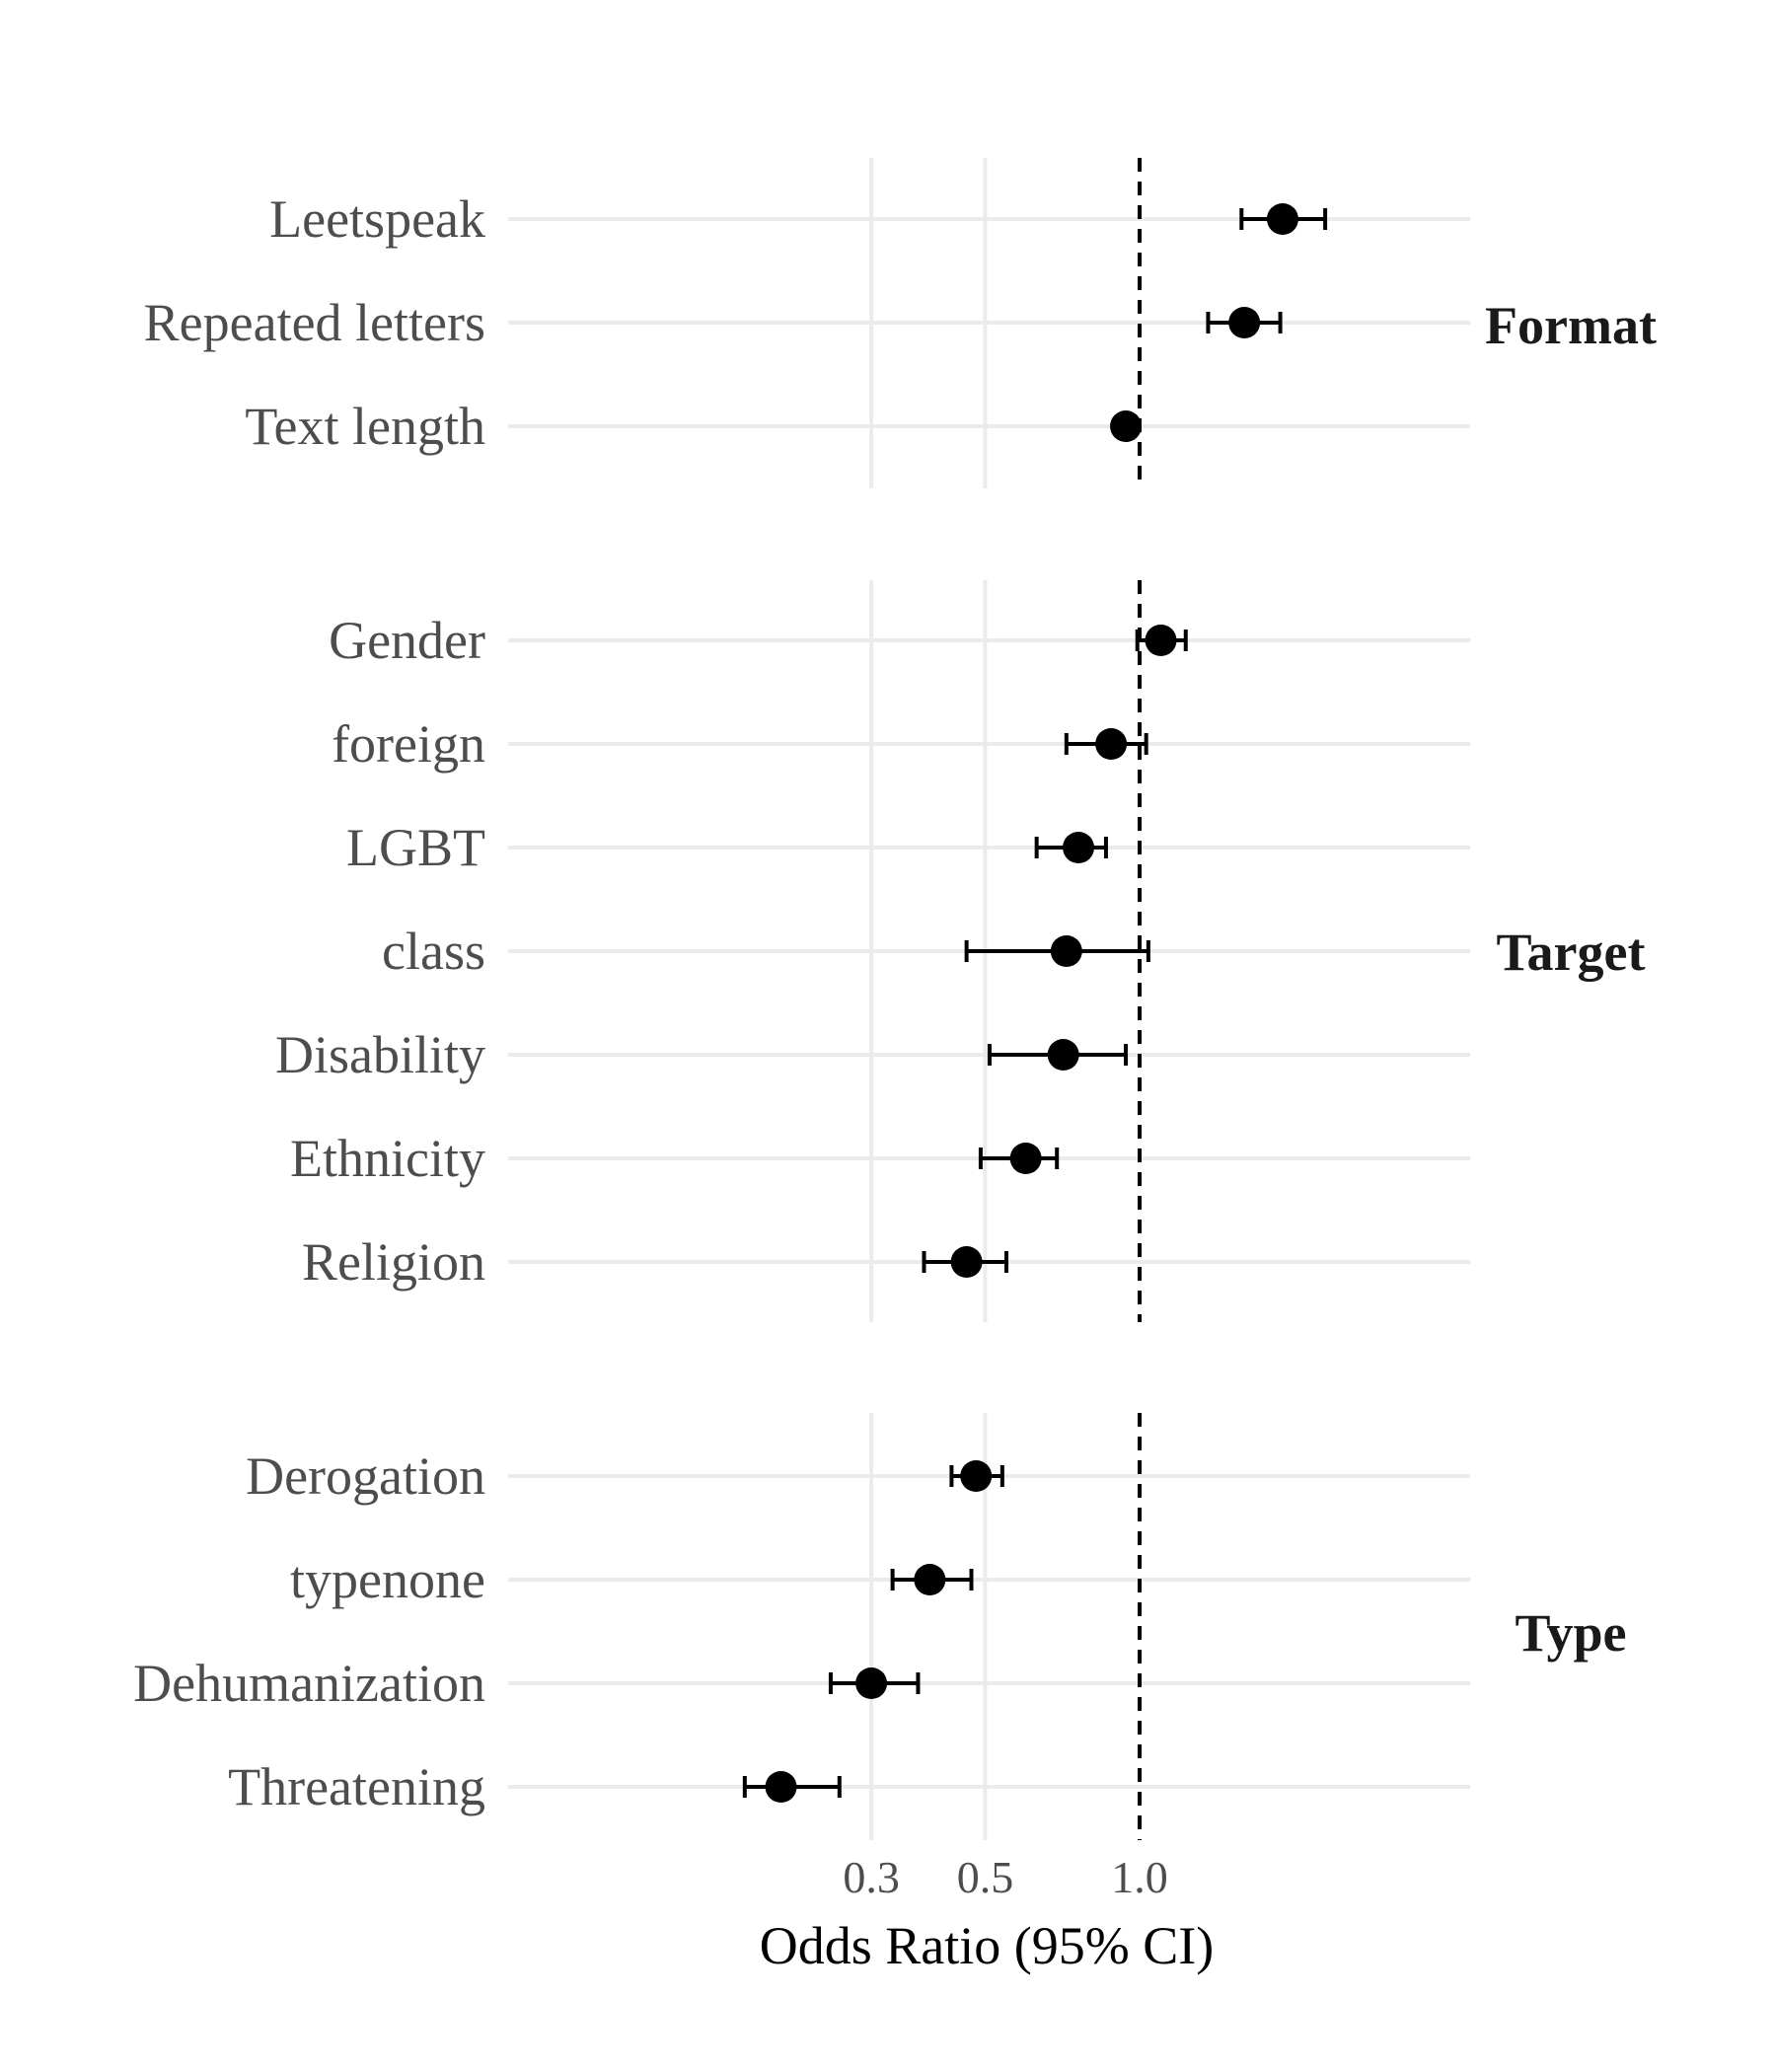  Describe the element at coordinates (1140, 1877) in the screenshot. I see `x-tick-label: 1.0` at that location.